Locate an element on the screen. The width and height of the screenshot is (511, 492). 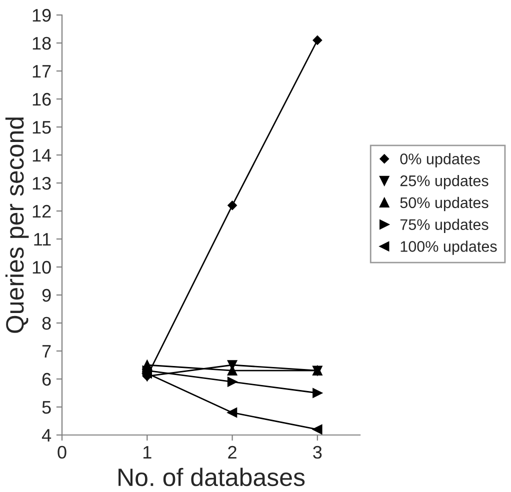
y-tick-label: 16 is located at coordinates (41, 99).